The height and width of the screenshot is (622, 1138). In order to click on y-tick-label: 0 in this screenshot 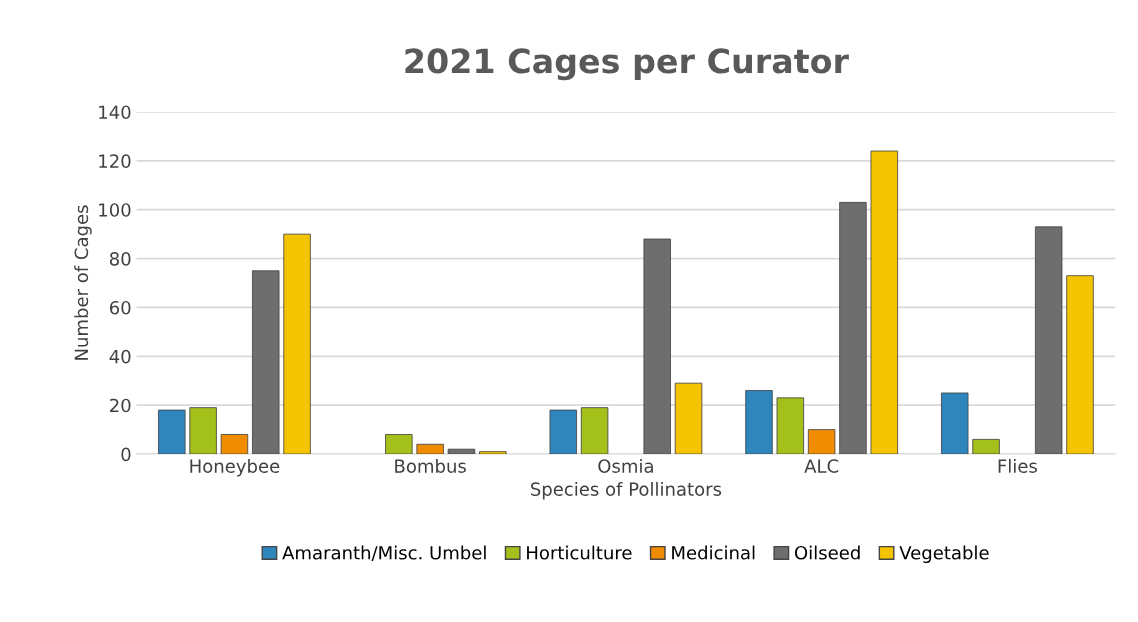, I will do `click(126, 454)`.